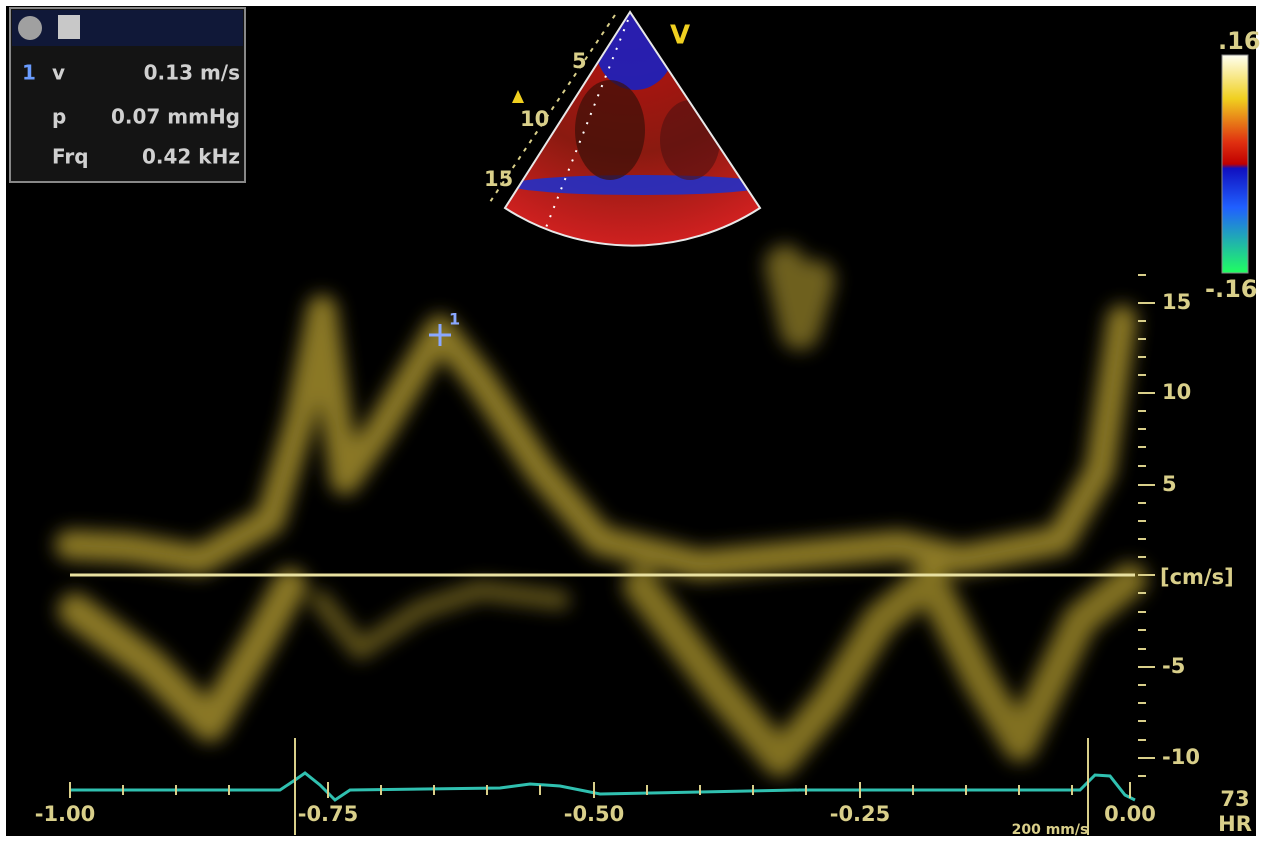 Image resolution: width=1262 pixels, height=841 pixels. What do you see at coordinates (632, 128) in the screenshot?
I see `sector-outline` at bounding box center [632, 128].